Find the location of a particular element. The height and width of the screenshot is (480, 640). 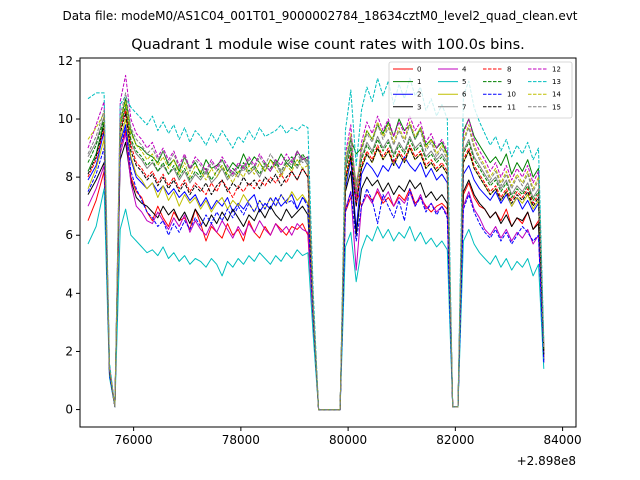

legend-label-14: 14 is located at coordinates (556, 95).